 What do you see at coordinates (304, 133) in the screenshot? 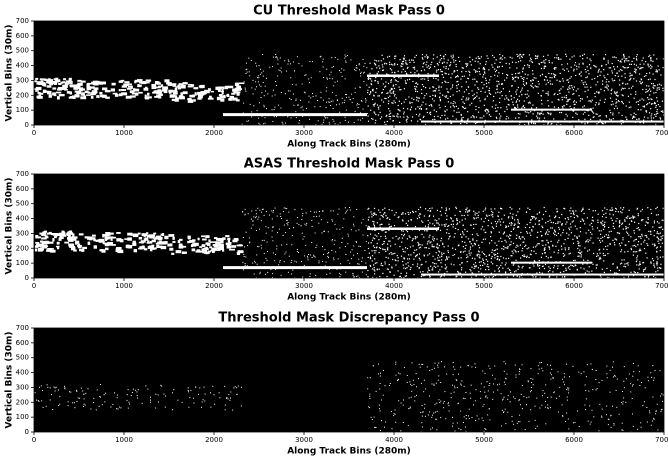
I see `x-tick-label: 3000` at bounding box center [304, 133].